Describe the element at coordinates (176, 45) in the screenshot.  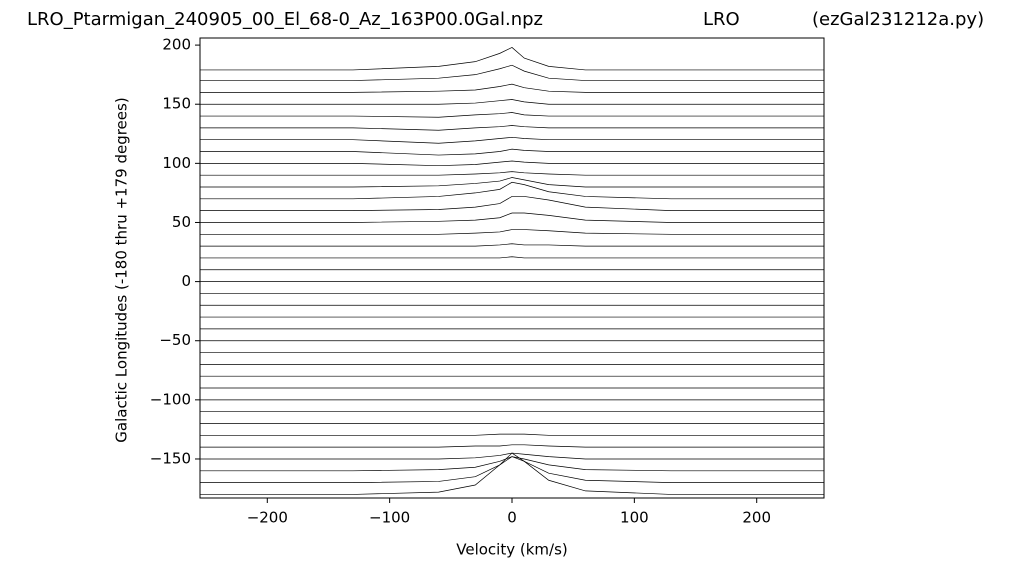
I see `y-tick-label: 200` at that location.